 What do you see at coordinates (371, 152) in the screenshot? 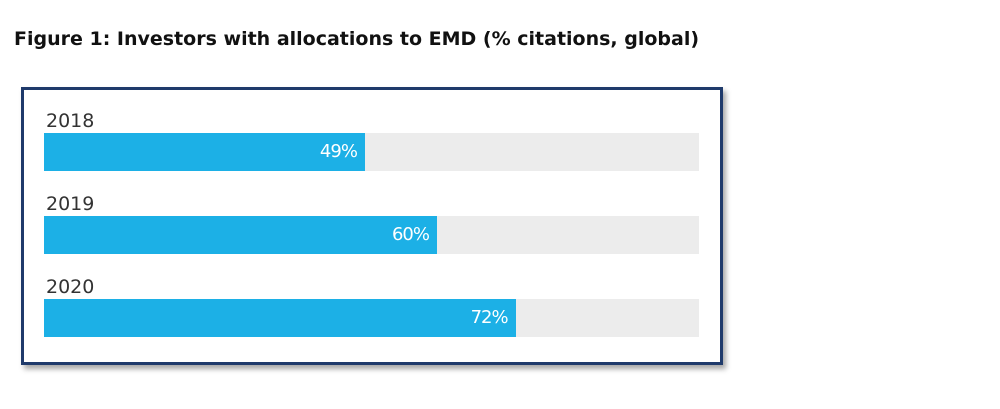
I see `bar-track: 49%` at bounding box center [371, 152].